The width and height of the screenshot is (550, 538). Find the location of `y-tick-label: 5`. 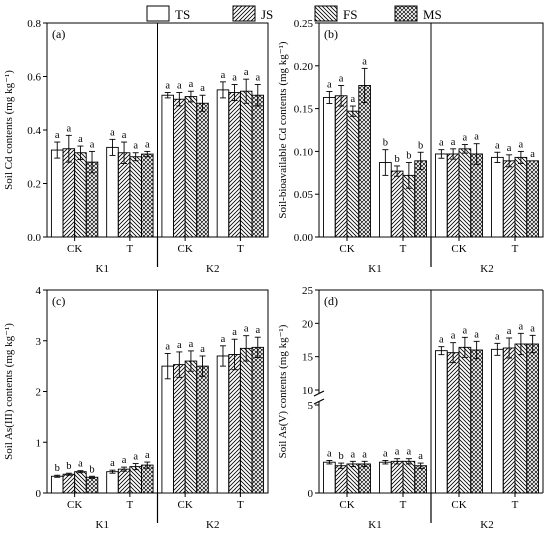

y-tick-label: 5 is located at coordinates (311, 406).